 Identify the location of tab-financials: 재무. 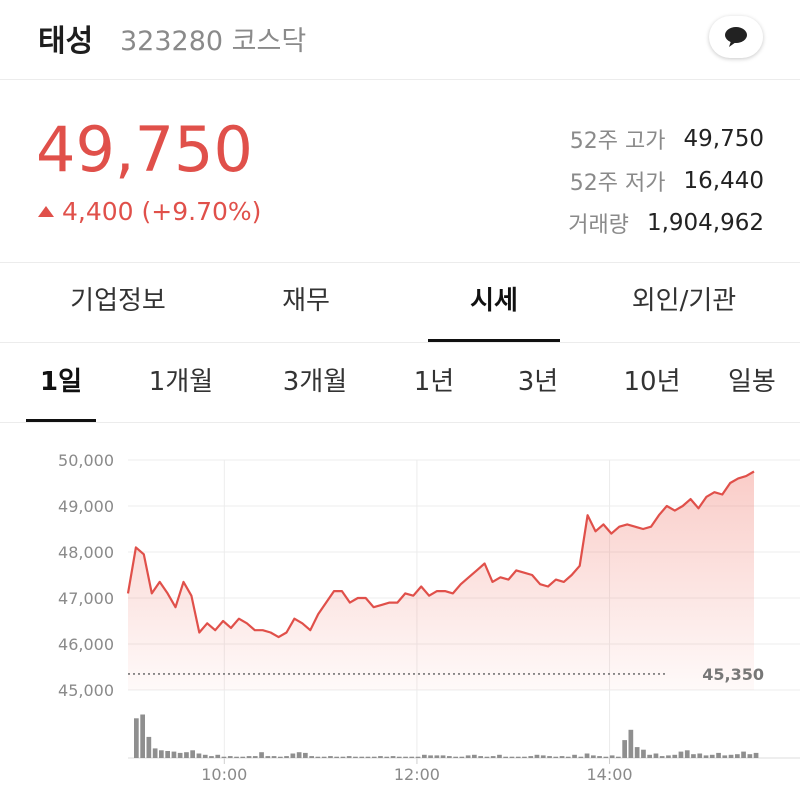
(306, 301).